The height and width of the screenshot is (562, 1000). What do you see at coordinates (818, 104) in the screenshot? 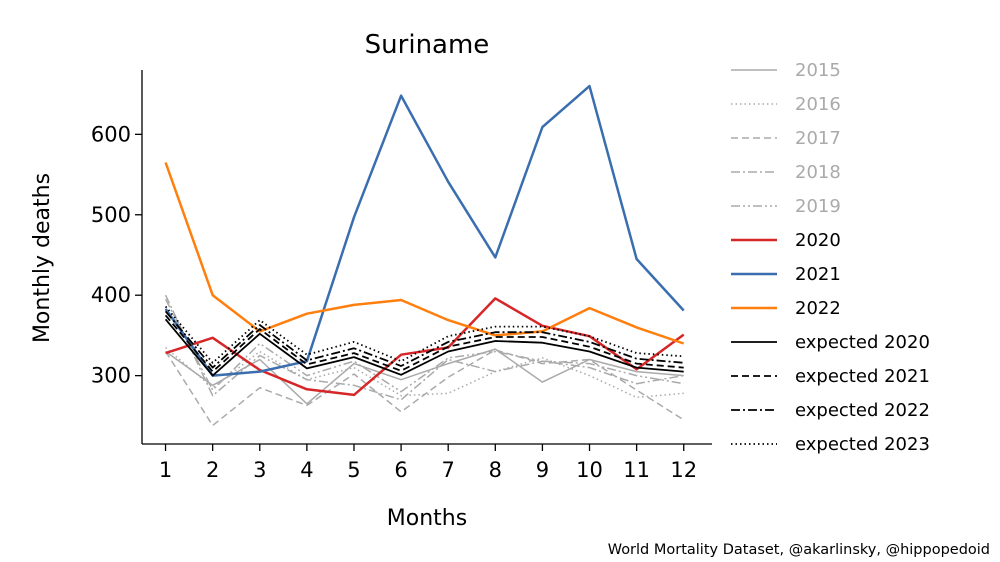
I see `legend-label: 2016` at bounding box center [818, 104].